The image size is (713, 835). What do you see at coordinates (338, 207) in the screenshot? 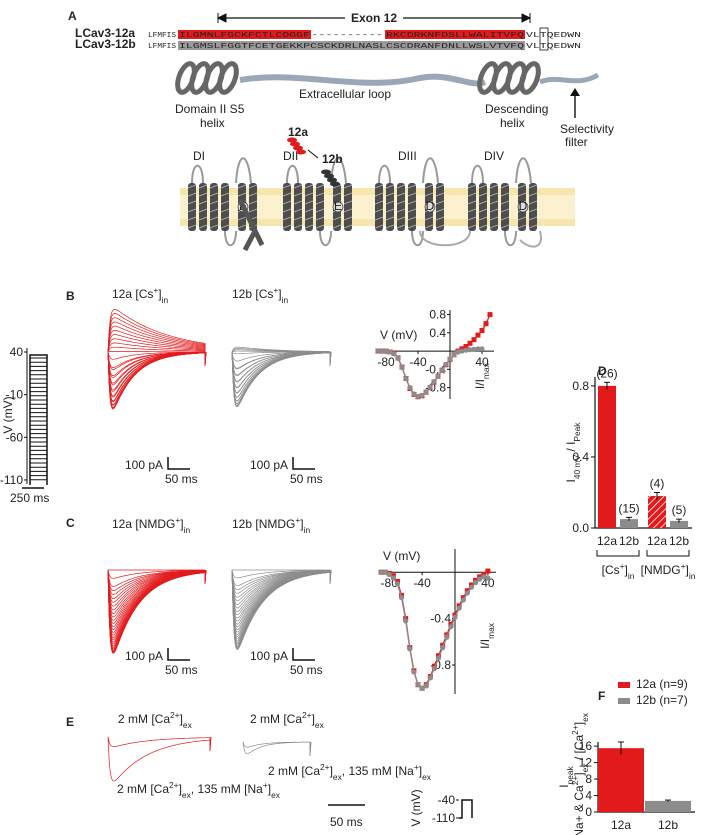
I see `residue` at bounding box center [338, 207].